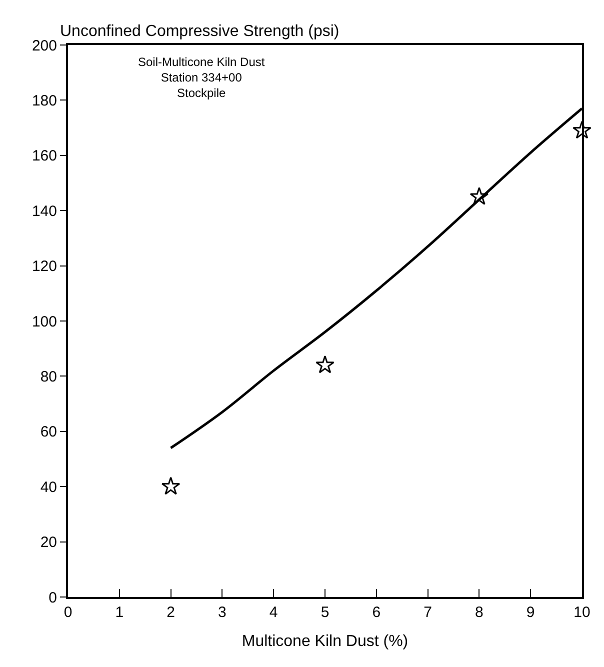 Image resolution: width=604 pixels, height=667 pixels. I want to click on x-tick-label: 10, so click(582, 612).